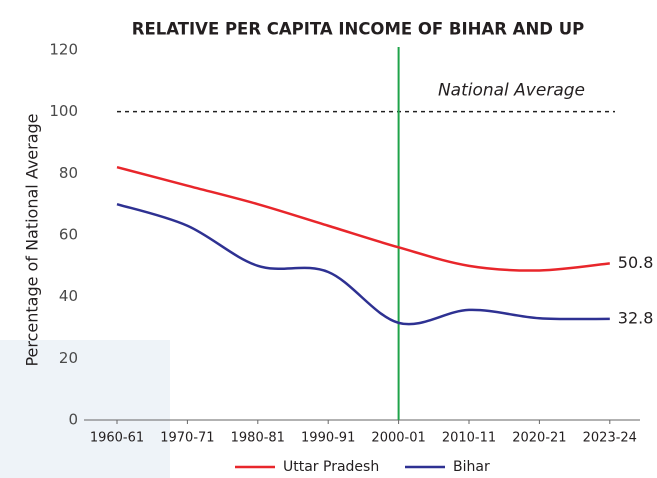 This screenshot has width=657, height=478. I want to click on y-tick-label: 120, so click(63, 50).